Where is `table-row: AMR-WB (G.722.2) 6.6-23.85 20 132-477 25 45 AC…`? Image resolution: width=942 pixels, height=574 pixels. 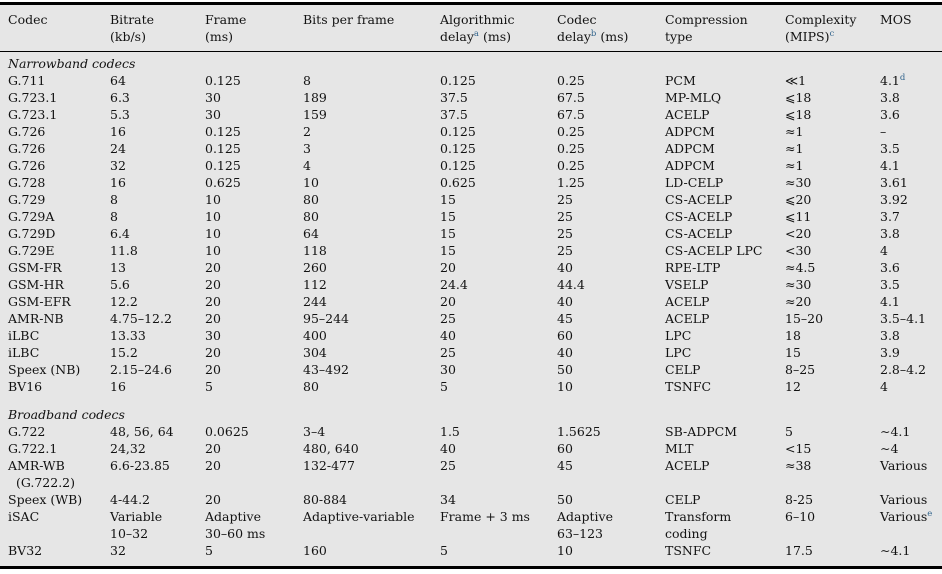
table-row: AMR-WB (G.722.2) 6.6-23.85 20 132-477 25 45 AC… is located at coordinates (471, 474).